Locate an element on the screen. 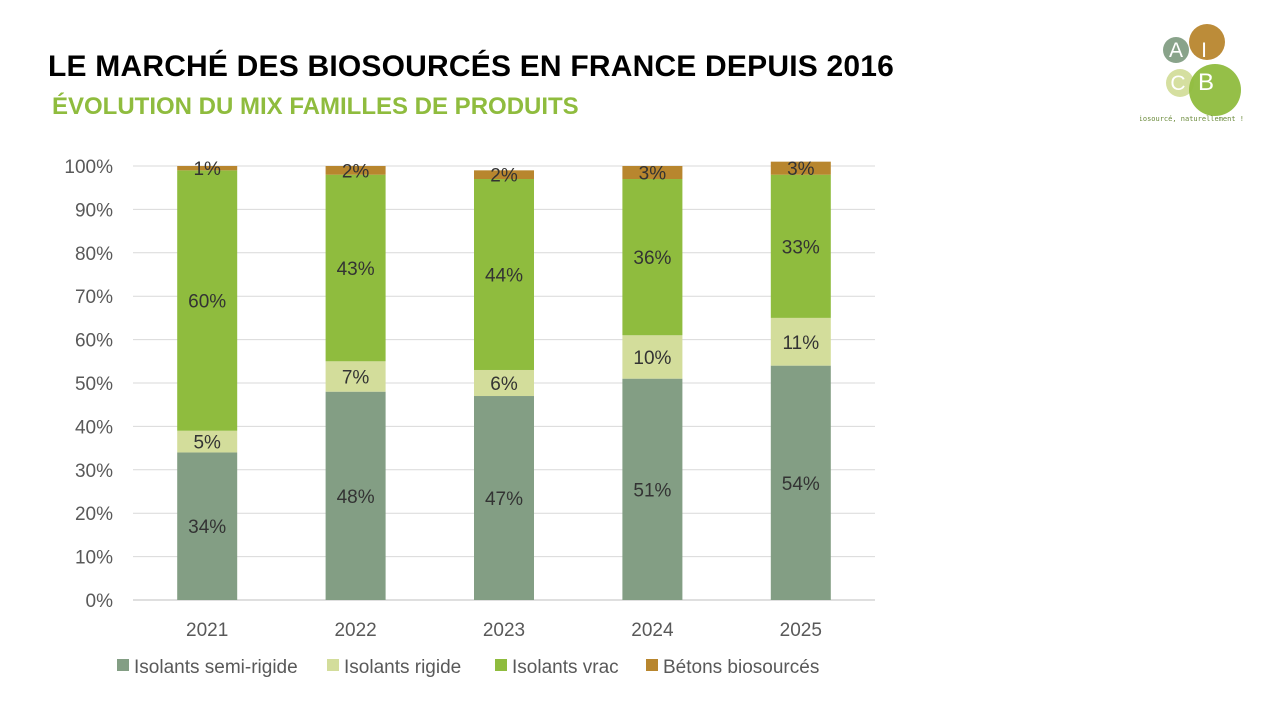 The width and height of the screenshot is (1280, 720). legend-label: Isolants rigide is located at coordinates (402, 667).